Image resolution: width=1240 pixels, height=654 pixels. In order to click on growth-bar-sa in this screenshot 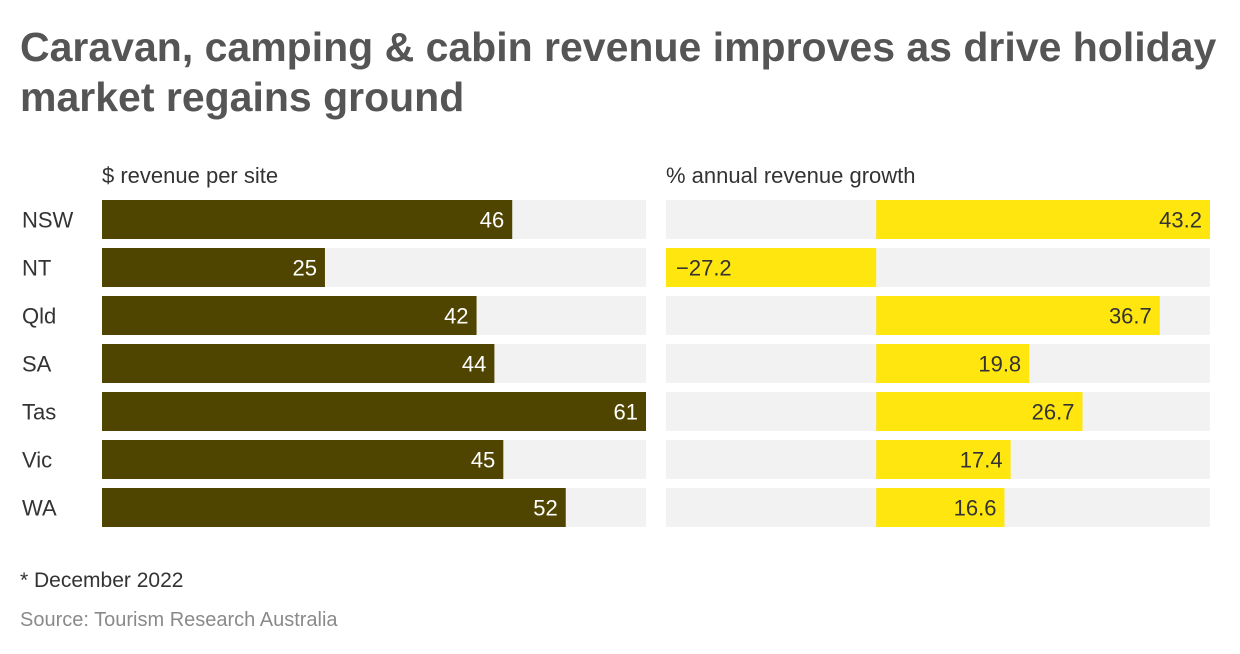, I will do `click(953, 363)`.